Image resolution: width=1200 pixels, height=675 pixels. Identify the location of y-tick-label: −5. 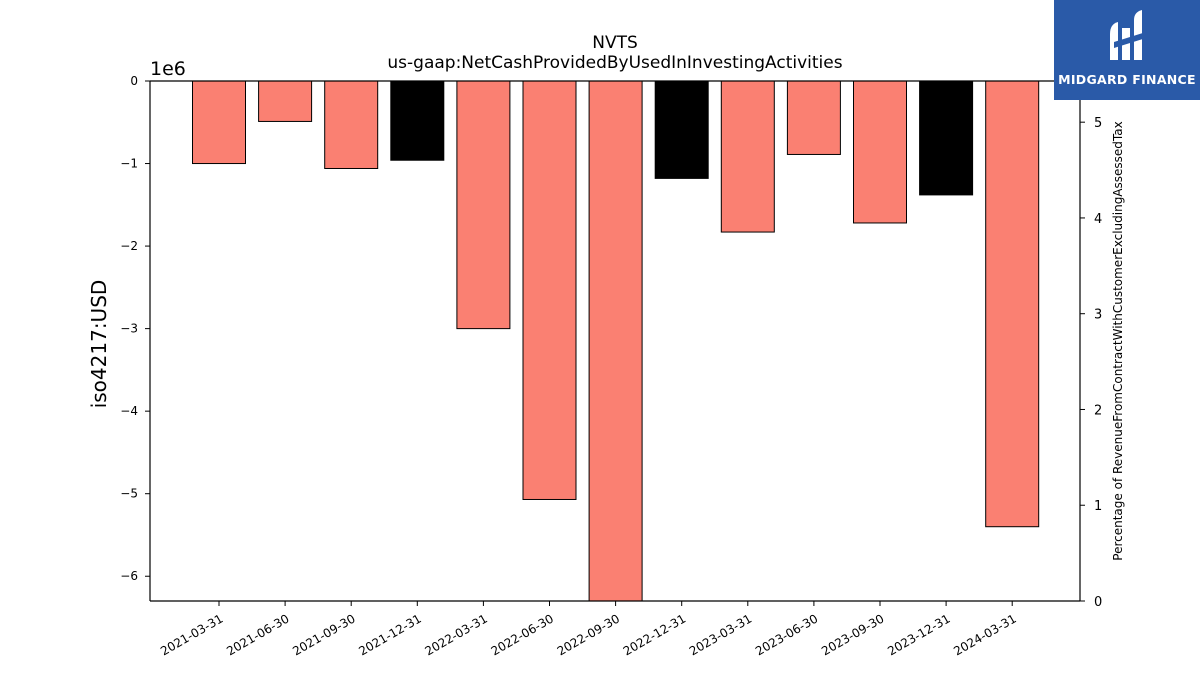
(129, 494).